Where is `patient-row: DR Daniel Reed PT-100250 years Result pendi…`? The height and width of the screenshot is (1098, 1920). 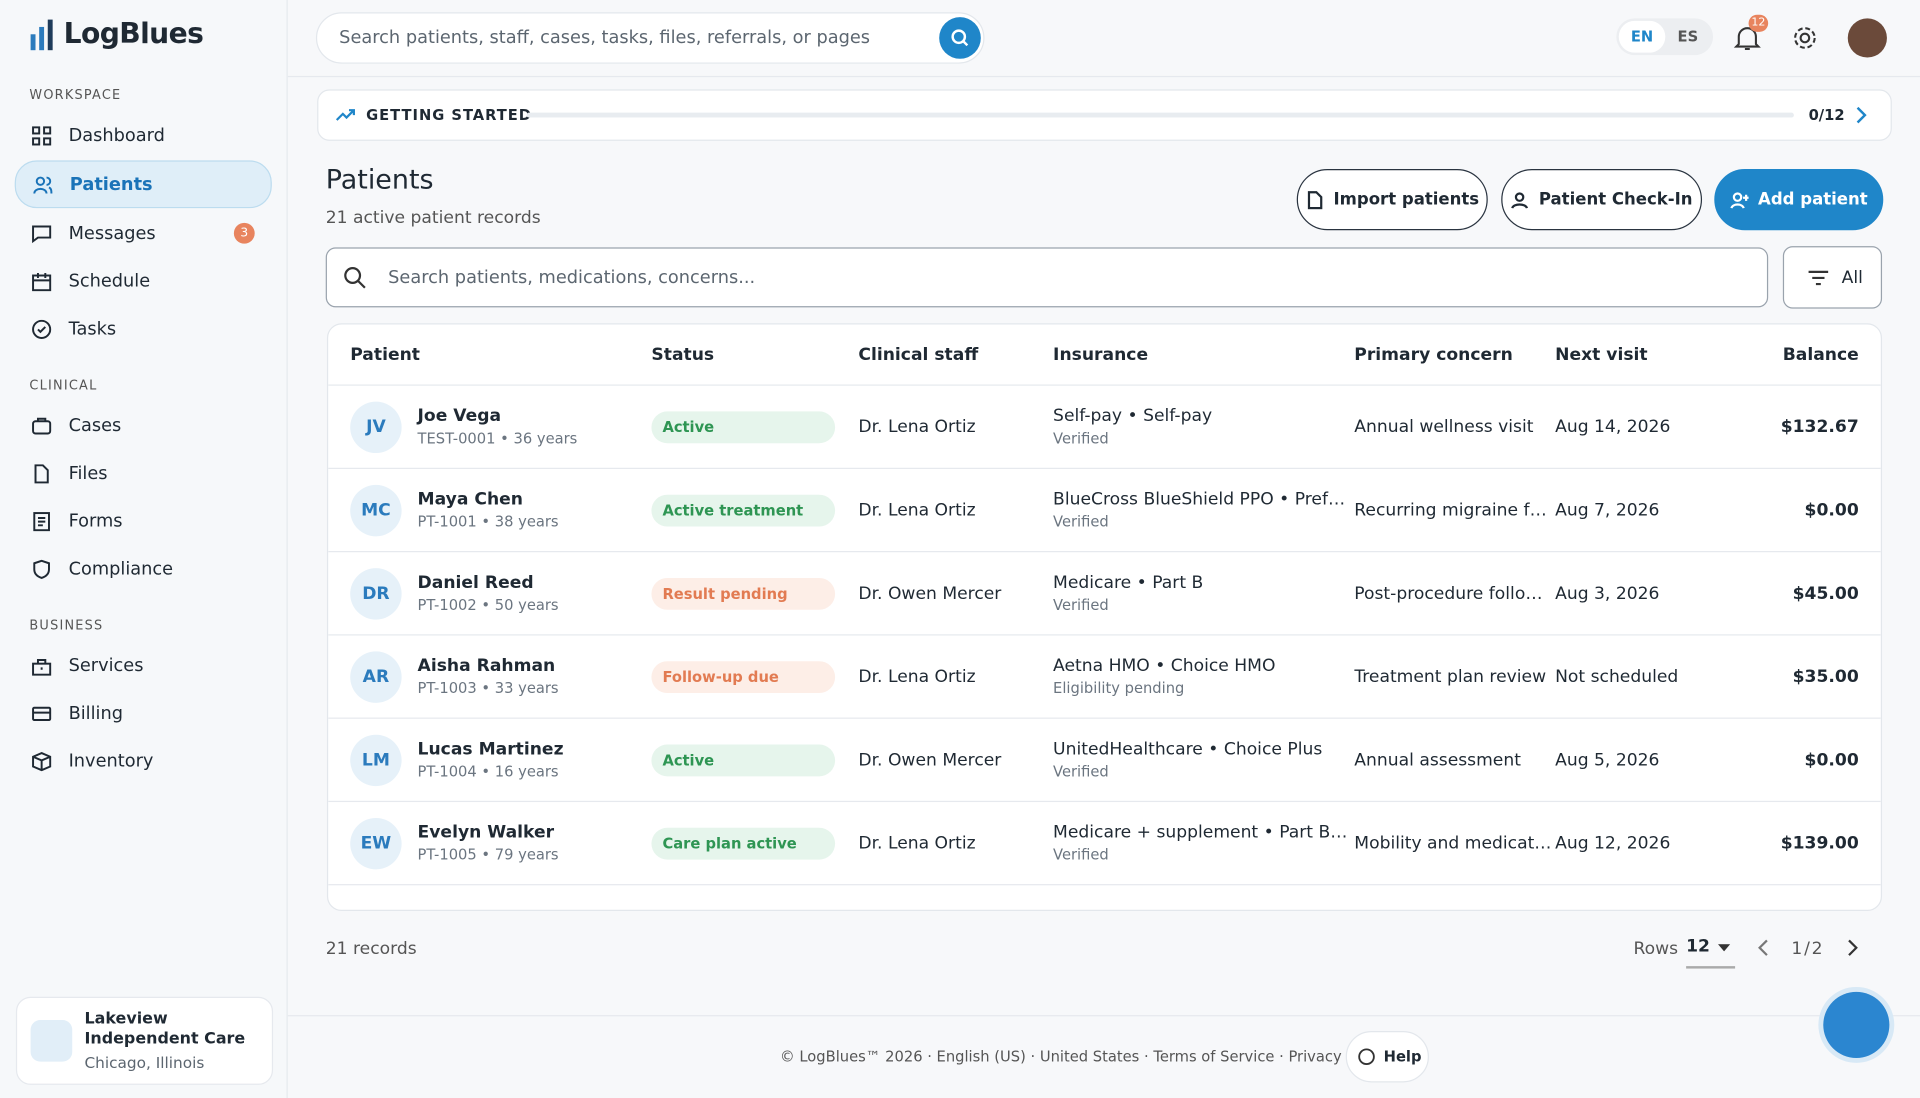 patient-row: DR Daniel Reed PT-100250 years Result pendi… is located at coordinates (1104, 594).